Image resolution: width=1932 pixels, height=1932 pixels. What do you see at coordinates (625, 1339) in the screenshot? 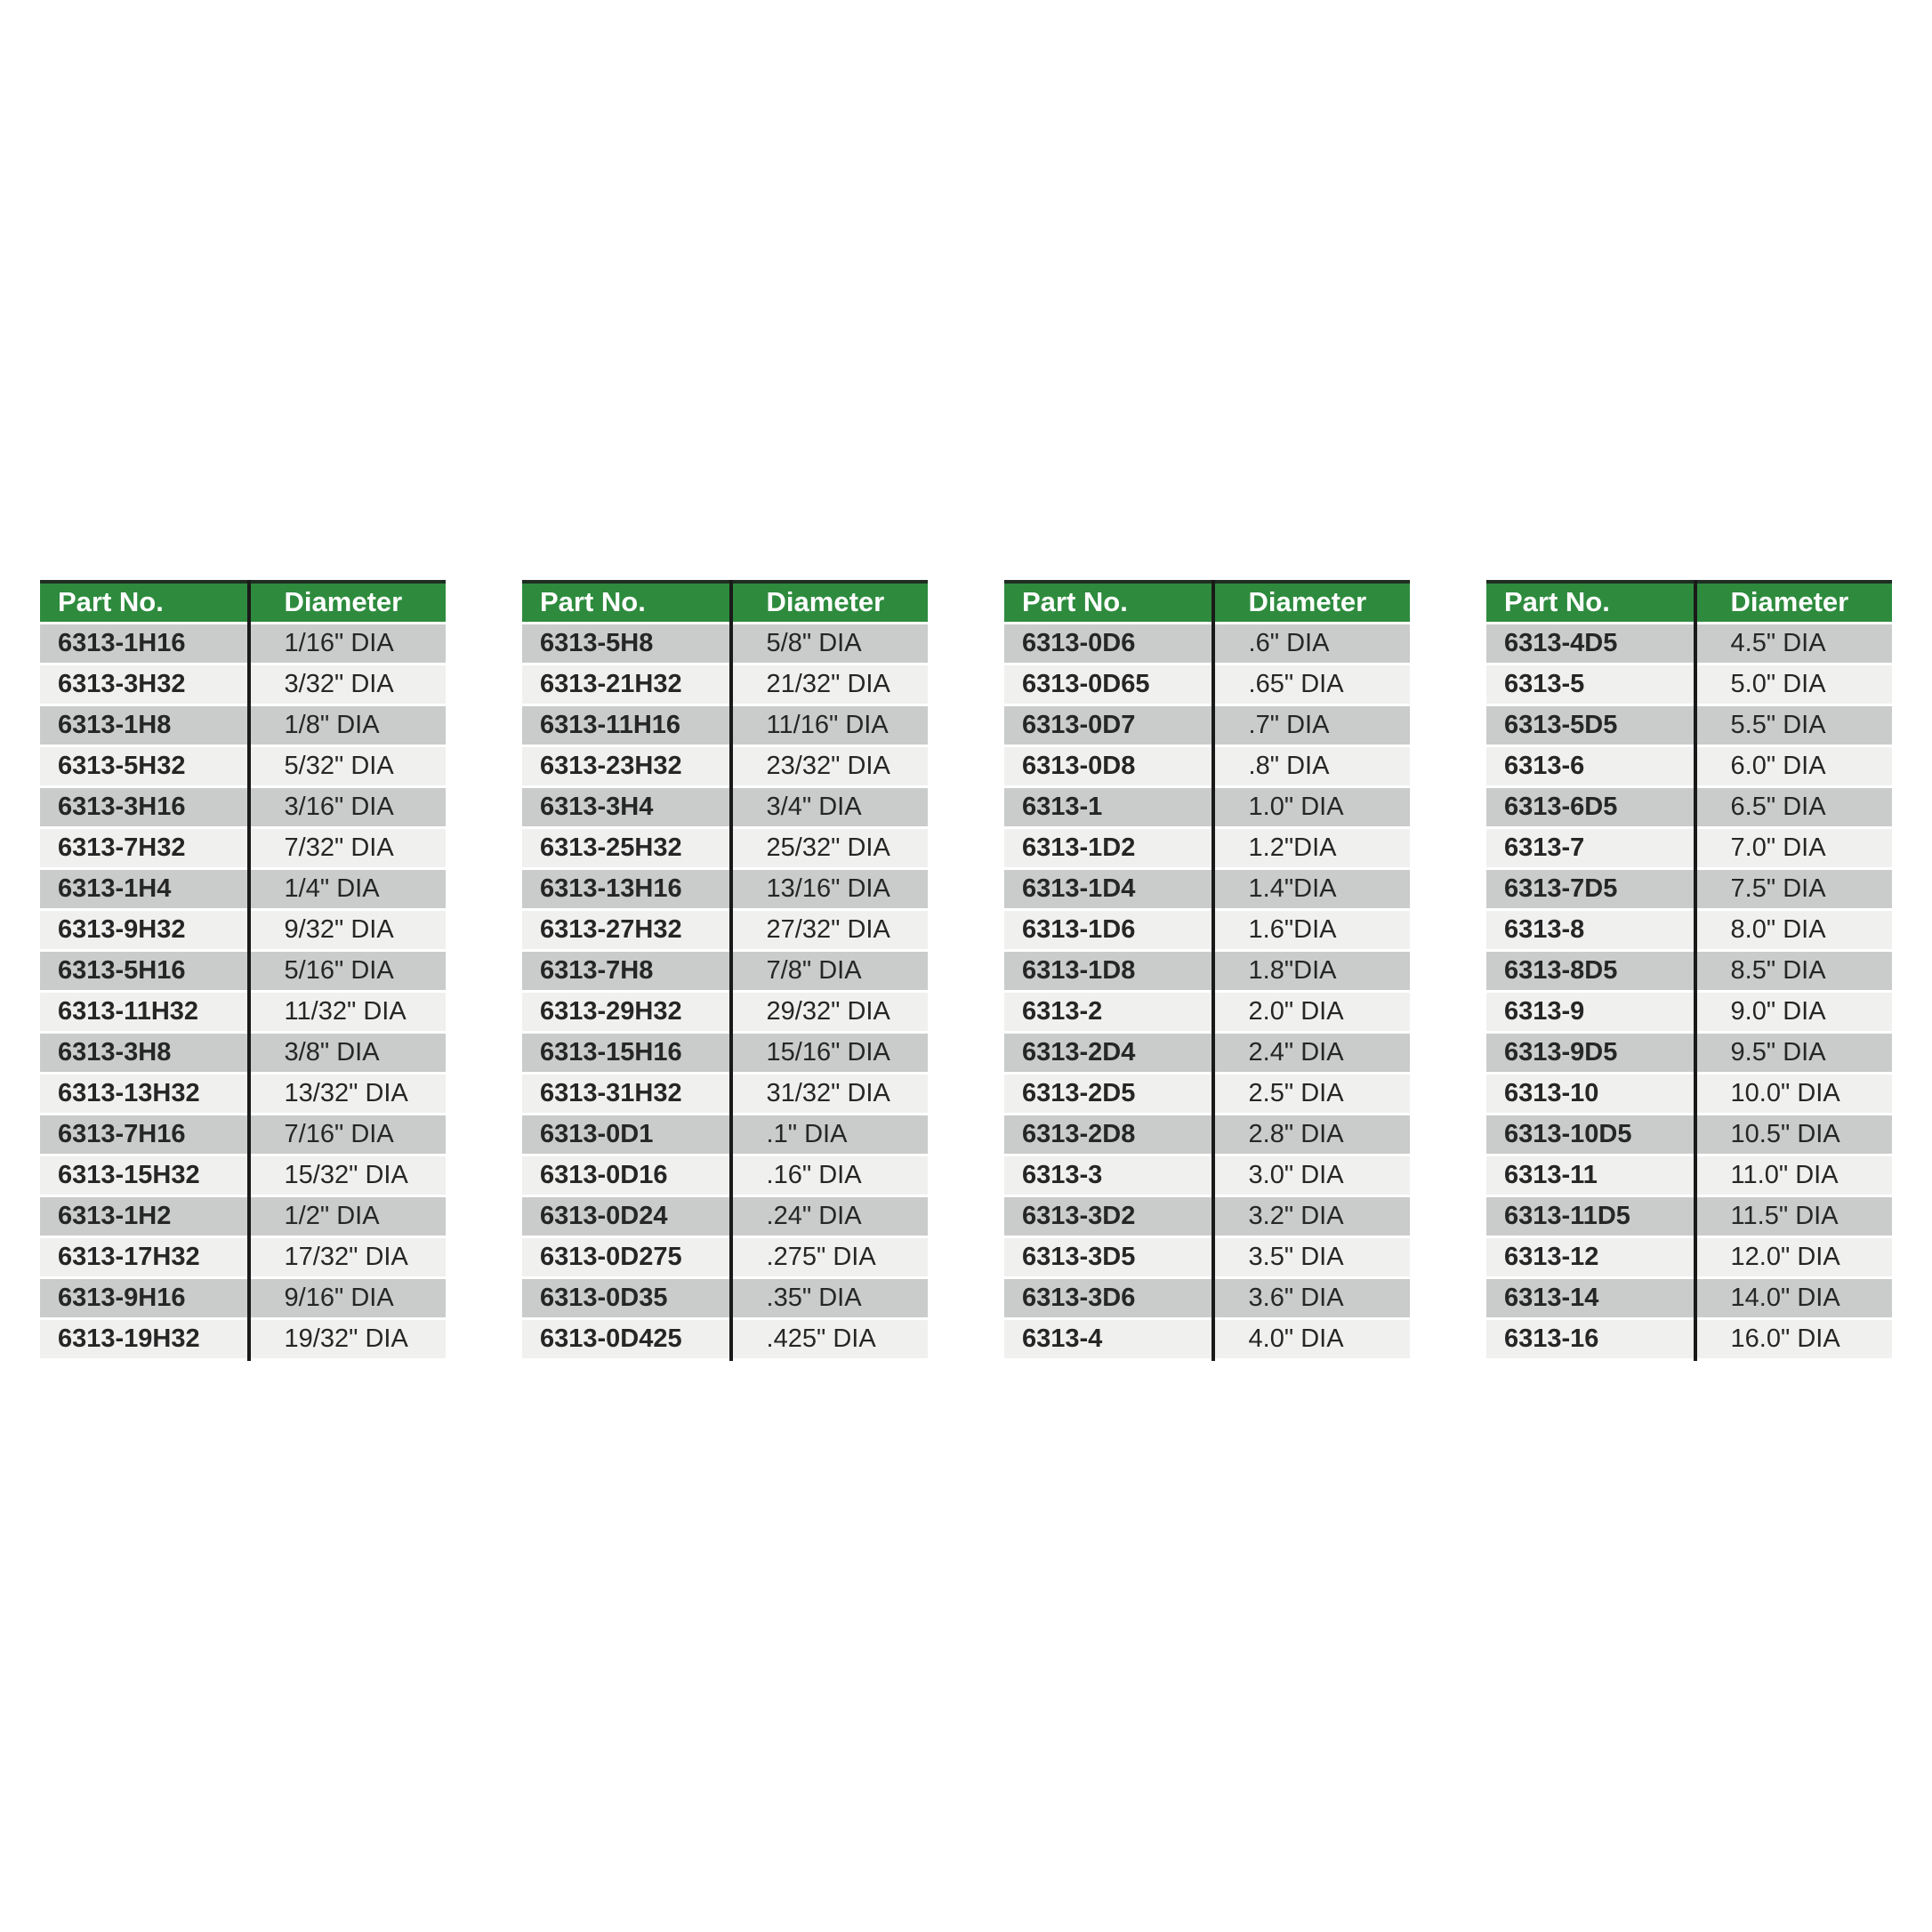
I see `part-no-cell: 6313-0D425` at bounding box center [625, 1339].